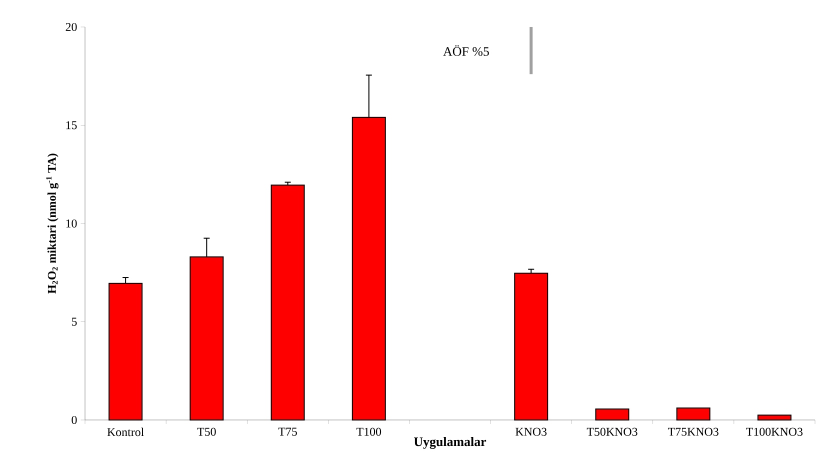 Image resolution: width=817 pixels, height=472 pixels. Describe the element at coordinates (774, 432) in the screenshot. I see `x-tick-label: T100KNO3` at that location.